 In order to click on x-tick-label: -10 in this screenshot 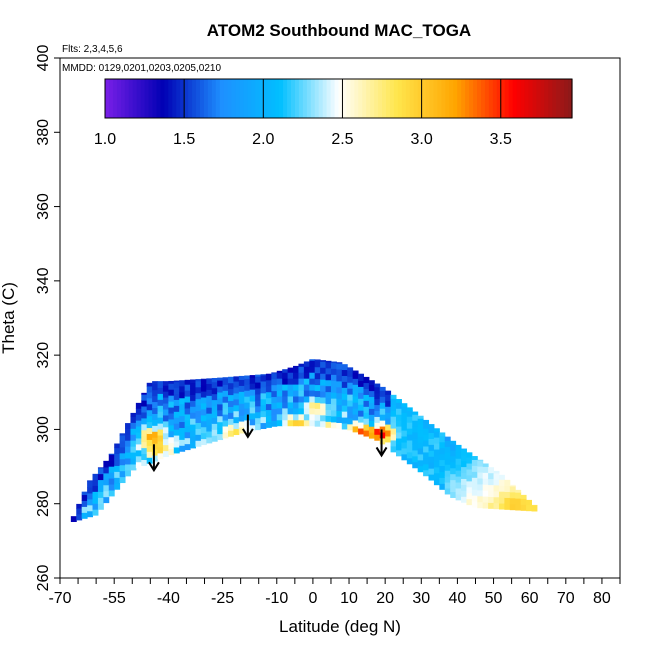, I will do `click(276, 598)`.